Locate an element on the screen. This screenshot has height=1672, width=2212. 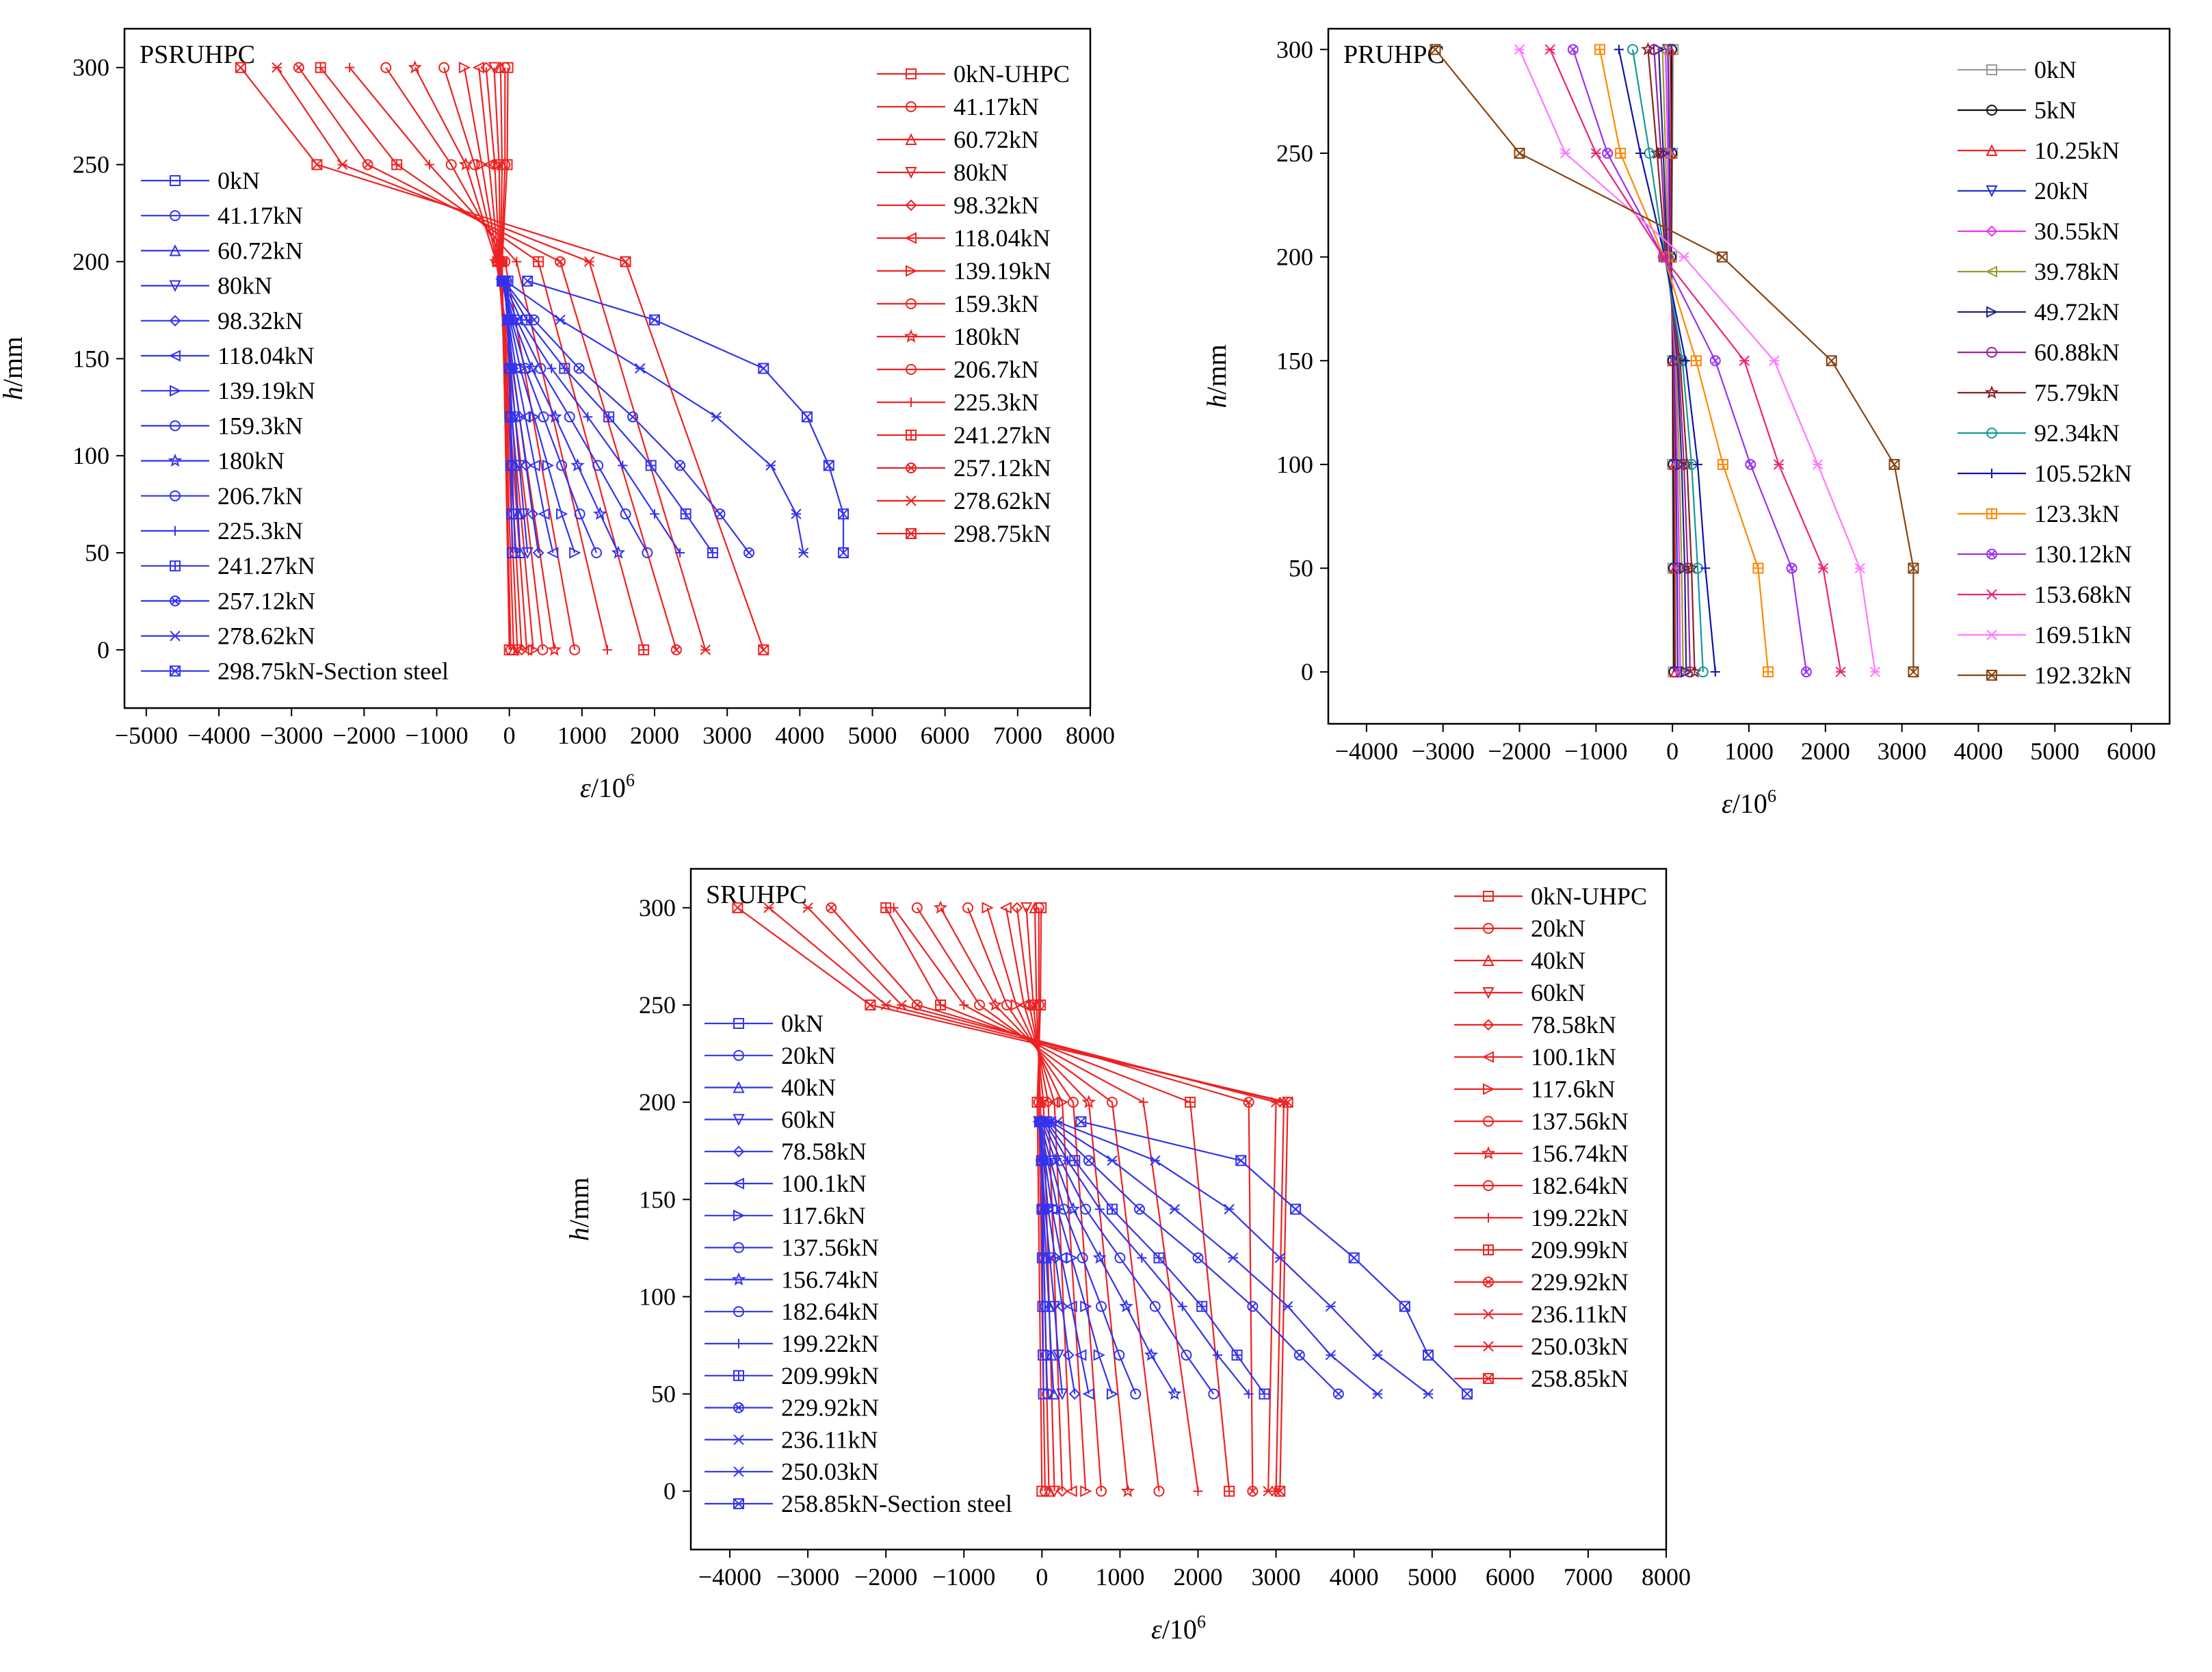
y-tick-label: 0 is located at coordinates (103, 650).